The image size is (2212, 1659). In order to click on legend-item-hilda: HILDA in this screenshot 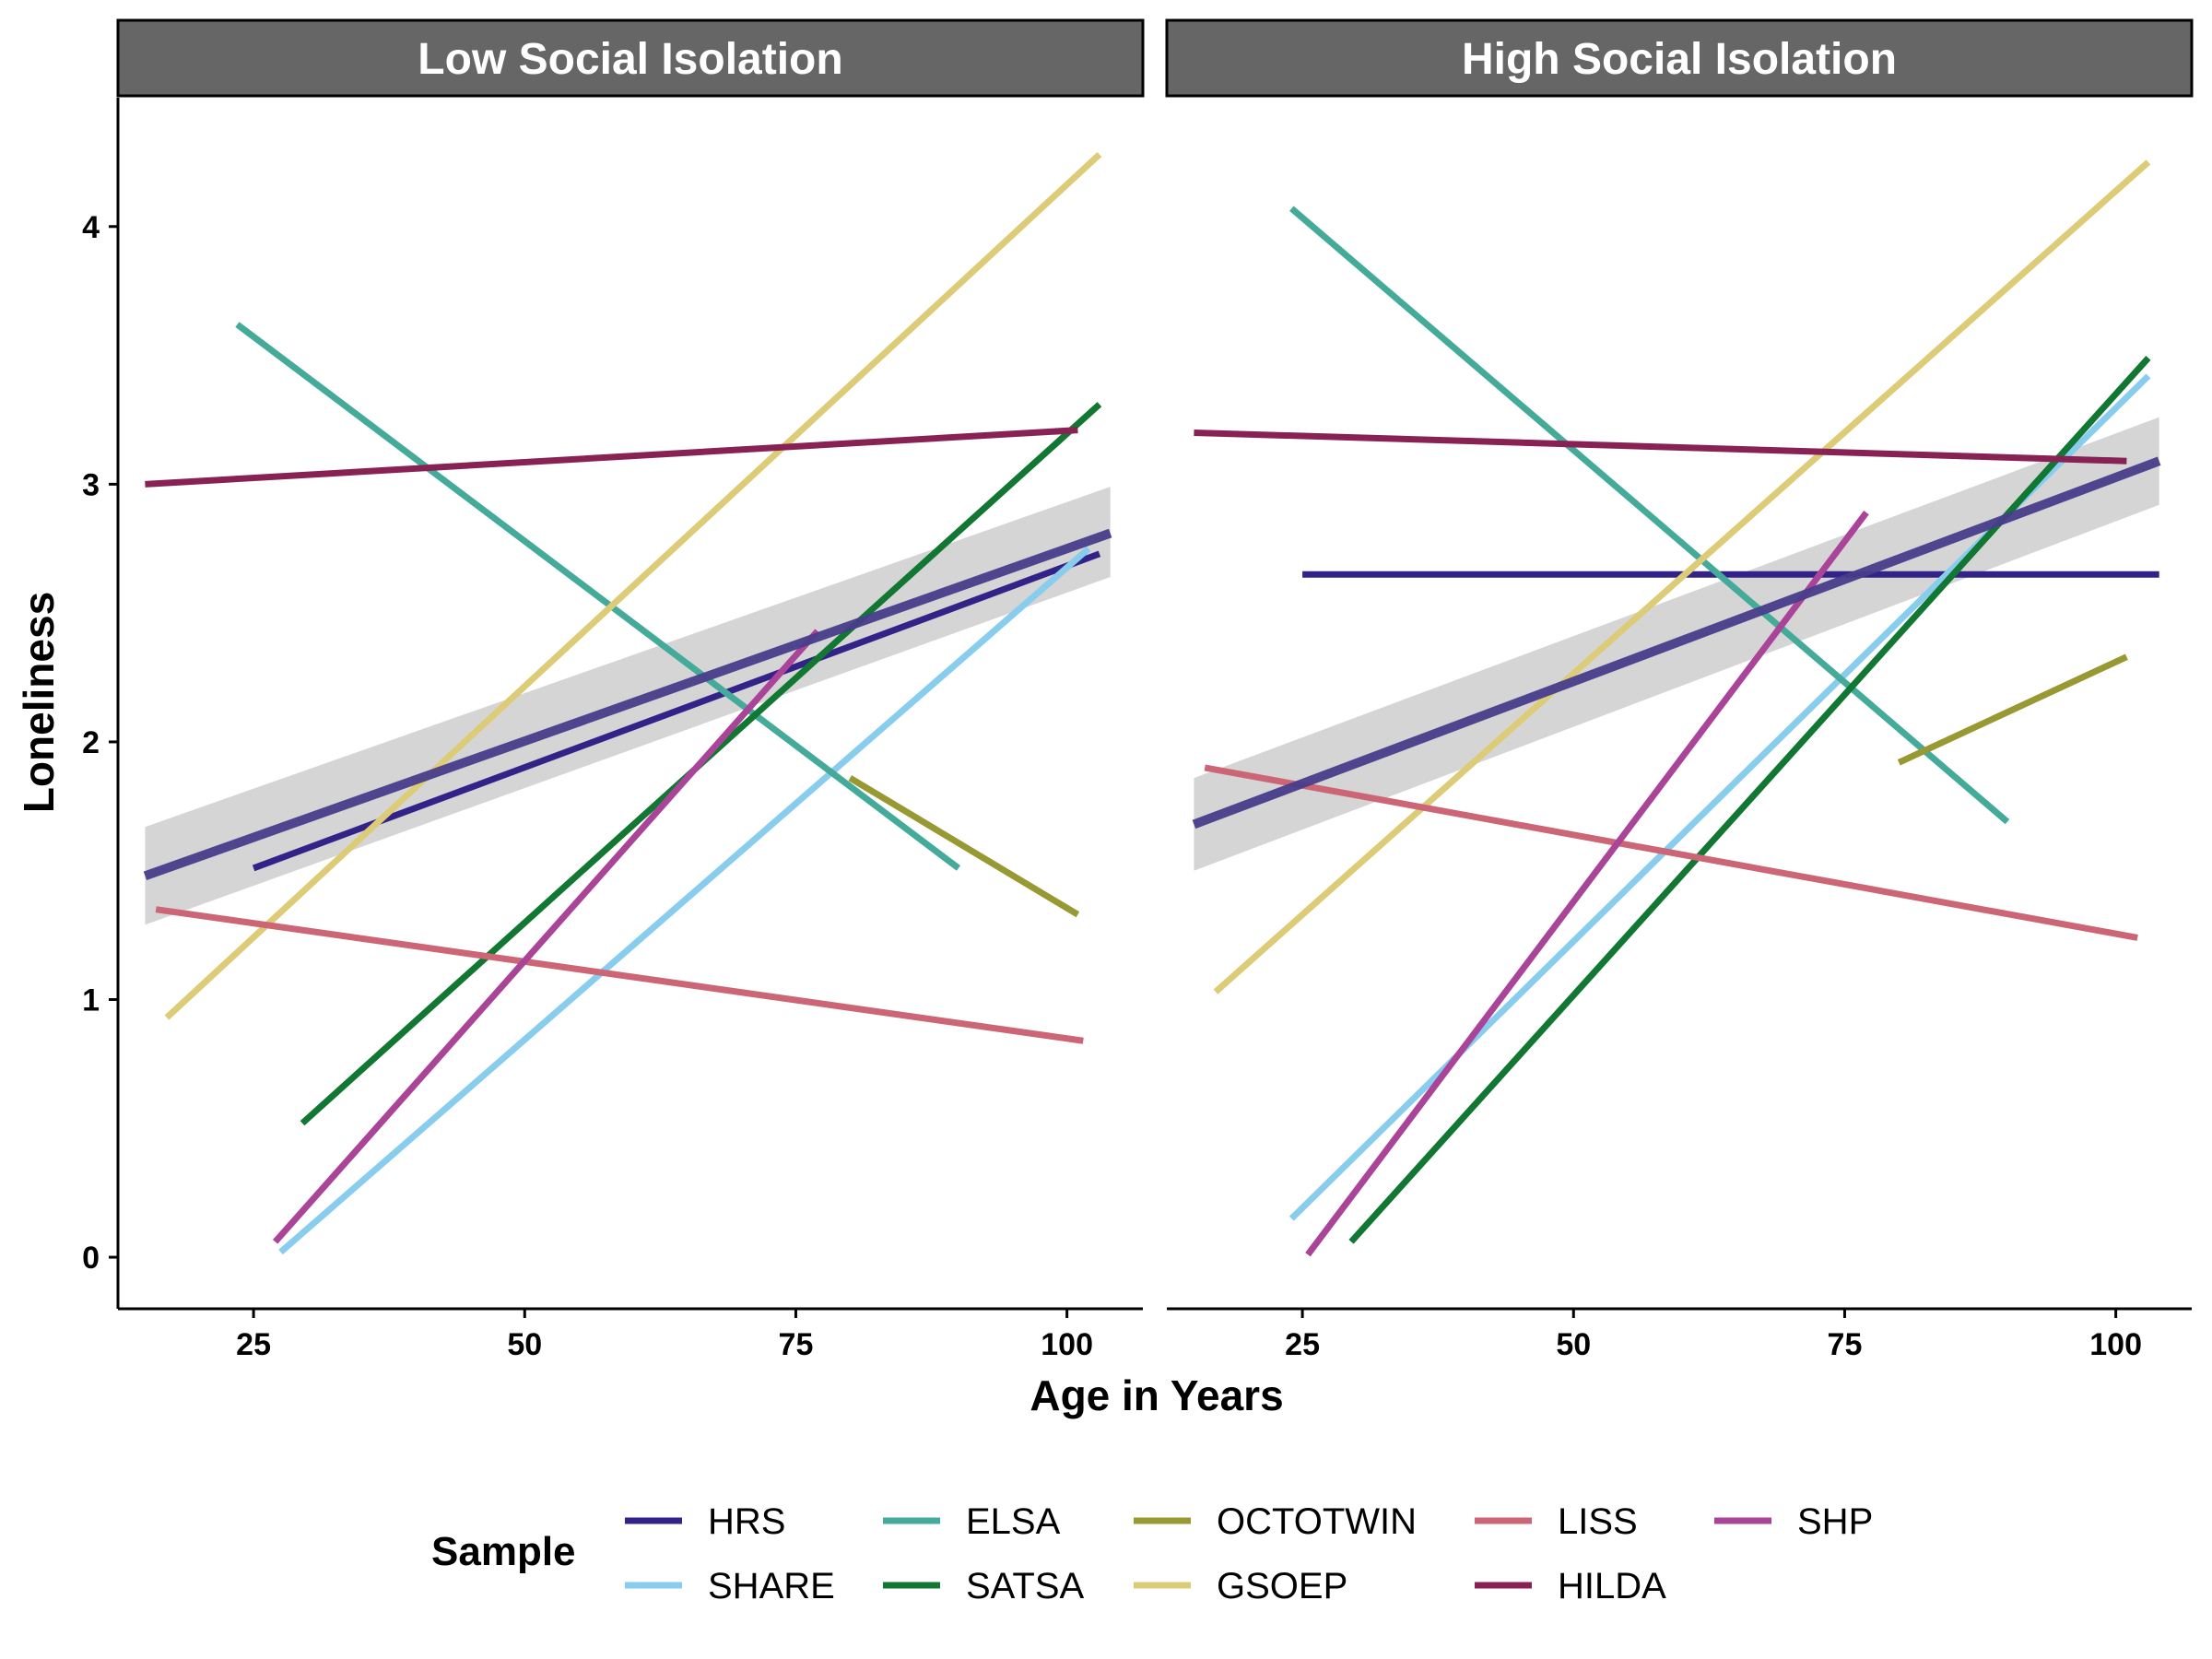, I will do `click(1570, 1586)`.